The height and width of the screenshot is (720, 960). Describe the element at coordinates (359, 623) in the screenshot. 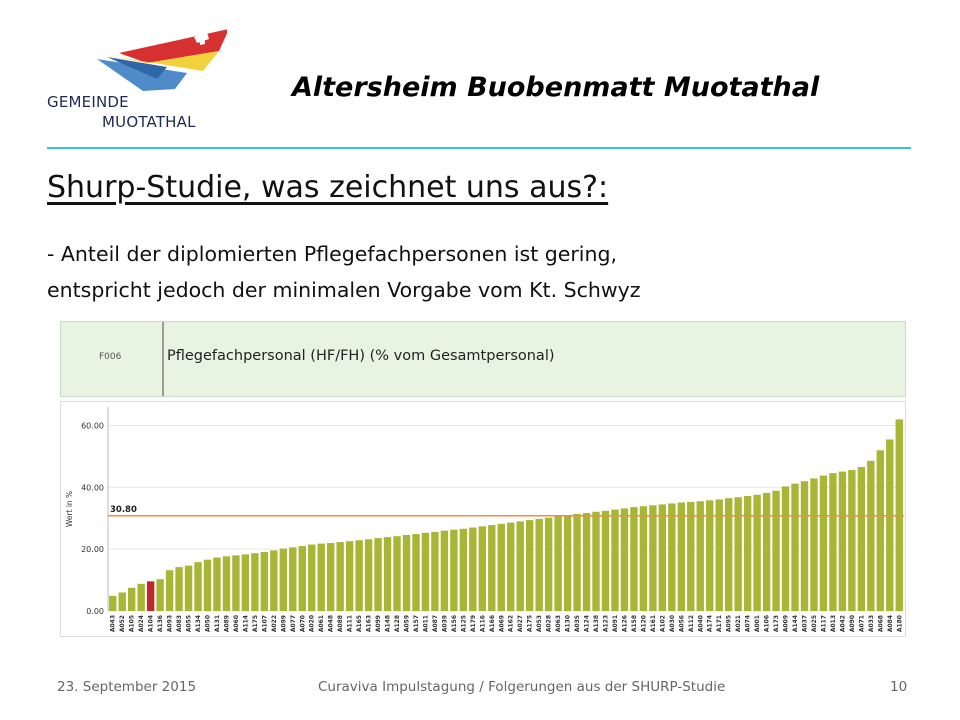

I see `x-tick-label: A165` at that location.